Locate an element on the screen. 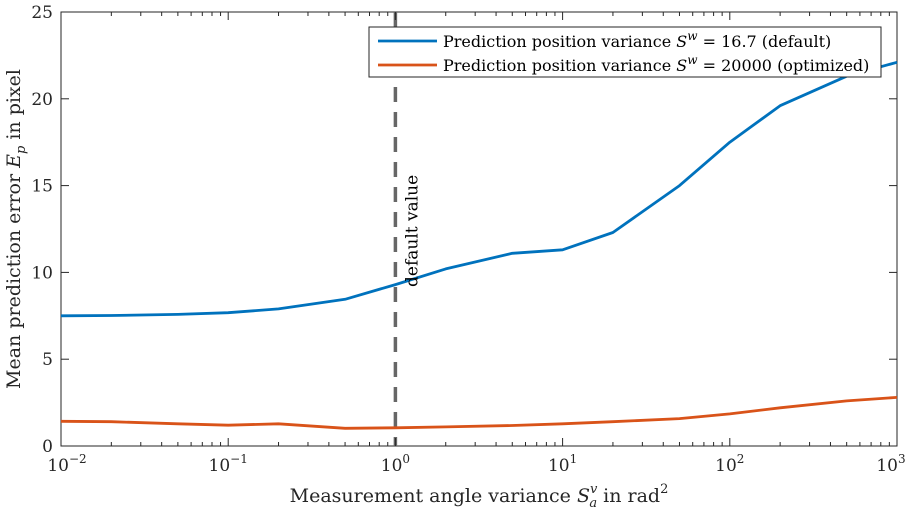 This screenshot has width=913, height=511. y-axis-label-symbol: E is located at coordinates (14, 161).